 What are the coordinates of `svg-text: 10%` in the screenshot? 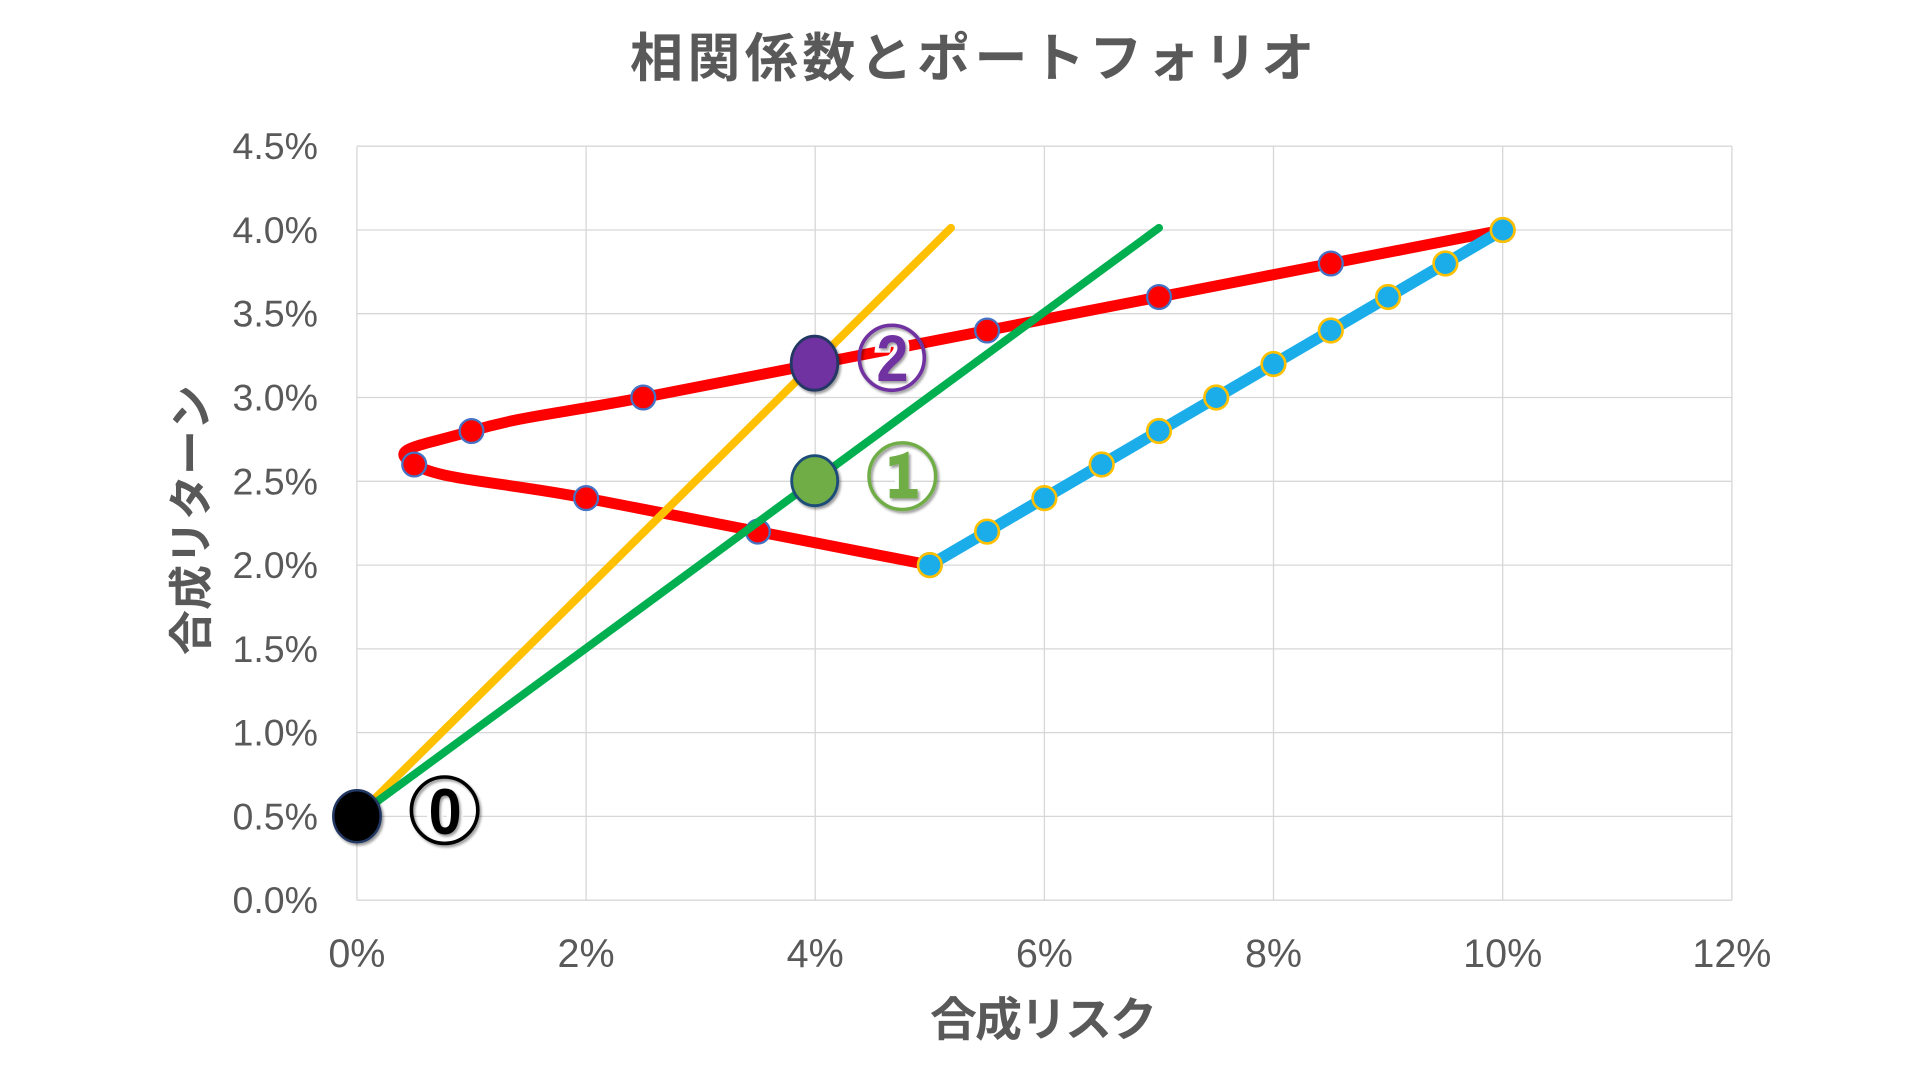 It's located at (1502, 954).